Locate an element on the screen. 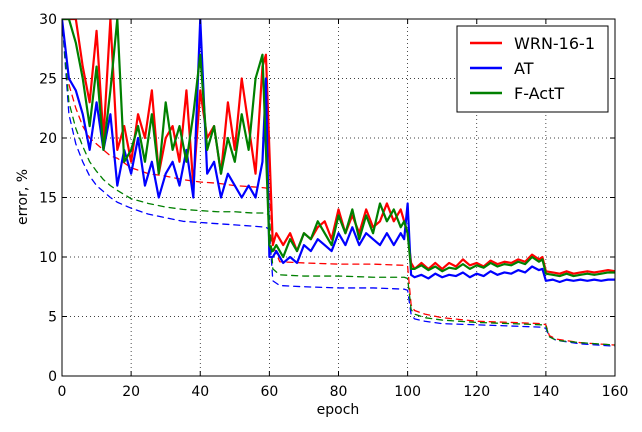 The image size is (642, 432). legend-label: WRN-16-1 is located at coordinates (554, 43).